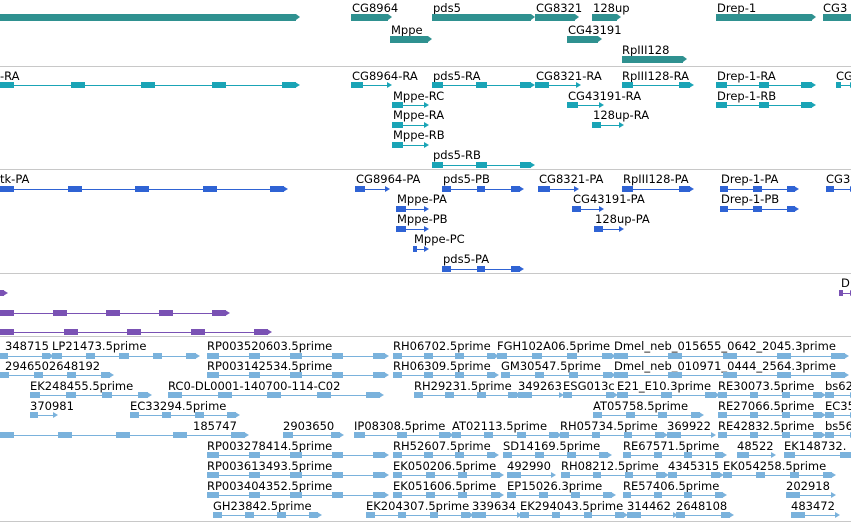 The image size is (851, 522). Describe the element at coordinates (388, 179) in the screenshot. I see `feature-label: CG8964-PA` at that location.